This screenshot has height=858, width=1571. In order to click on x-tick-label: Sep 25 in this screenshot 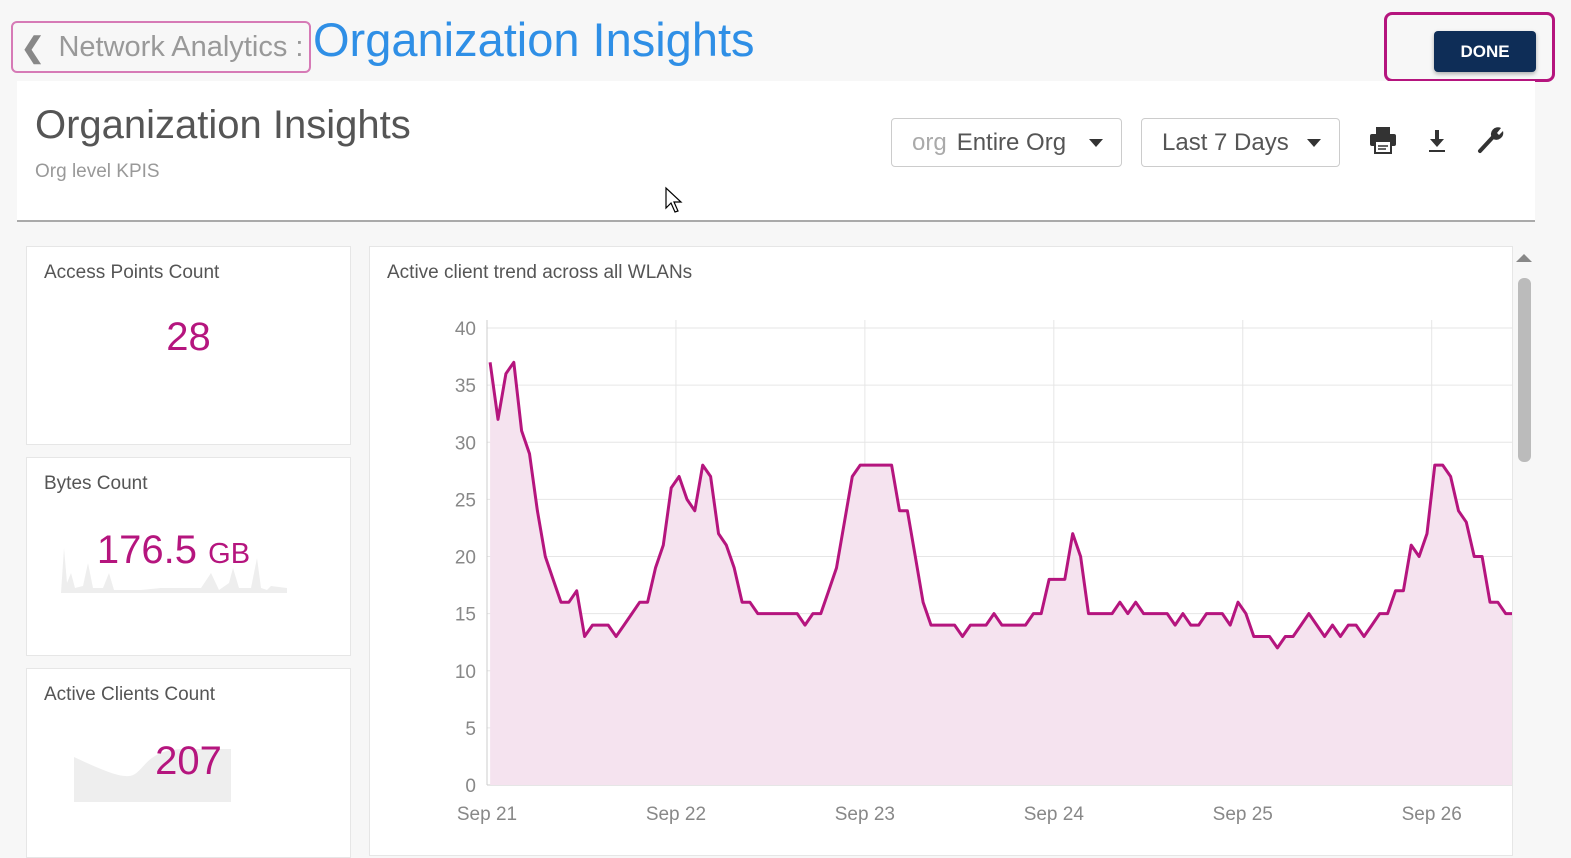, I will do `click(1243, 814)`.